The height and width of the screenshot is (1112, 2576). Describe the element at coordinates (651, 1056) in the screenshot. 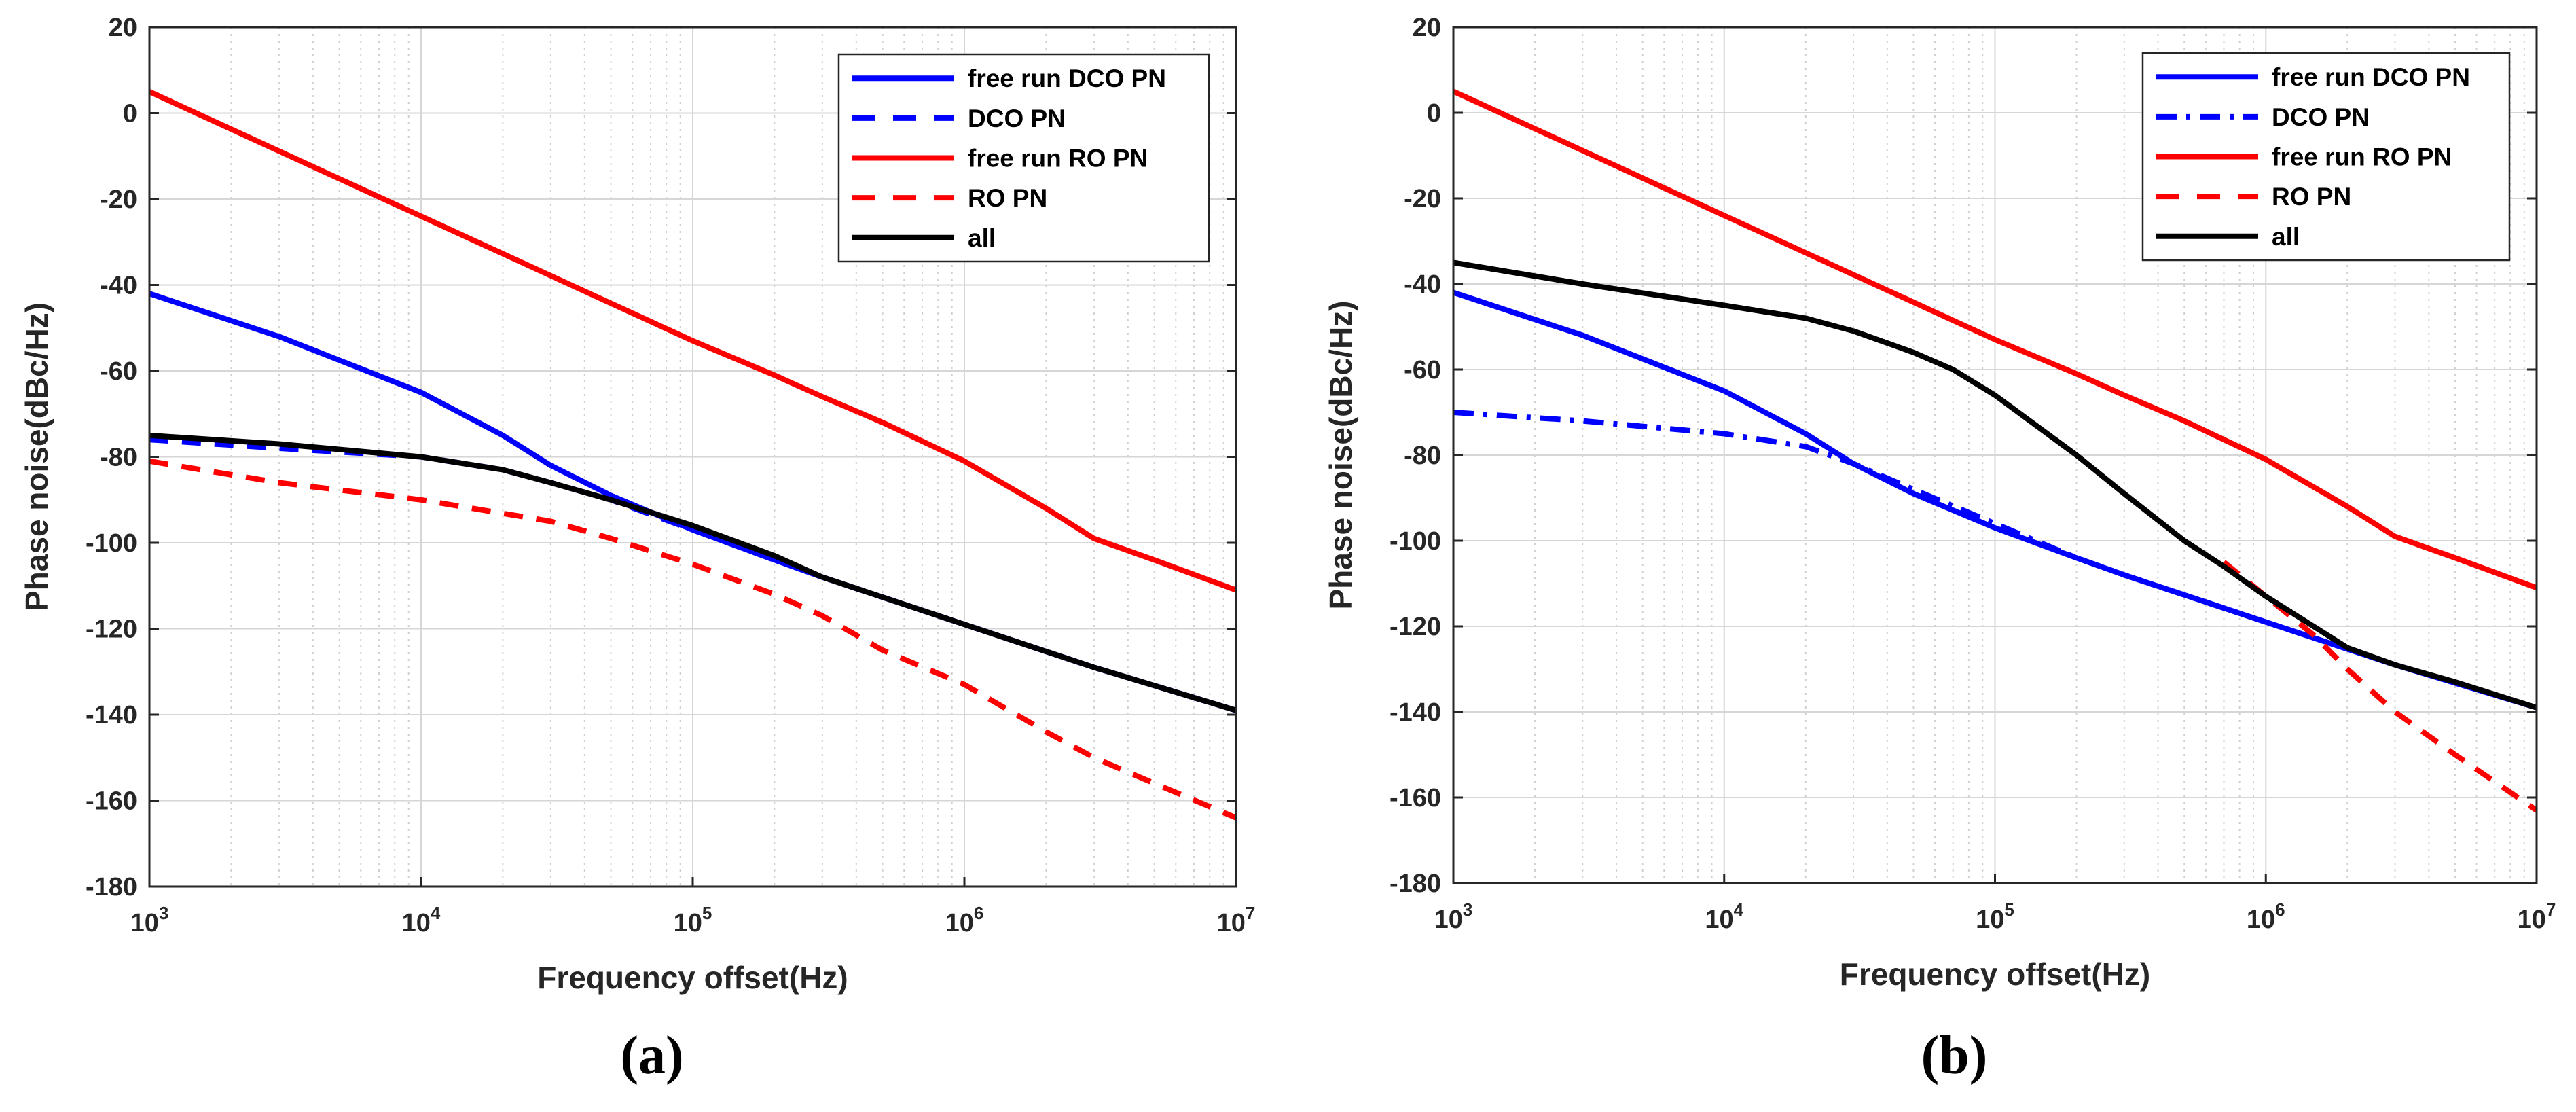

I see `panel-label: (a)` at that location.